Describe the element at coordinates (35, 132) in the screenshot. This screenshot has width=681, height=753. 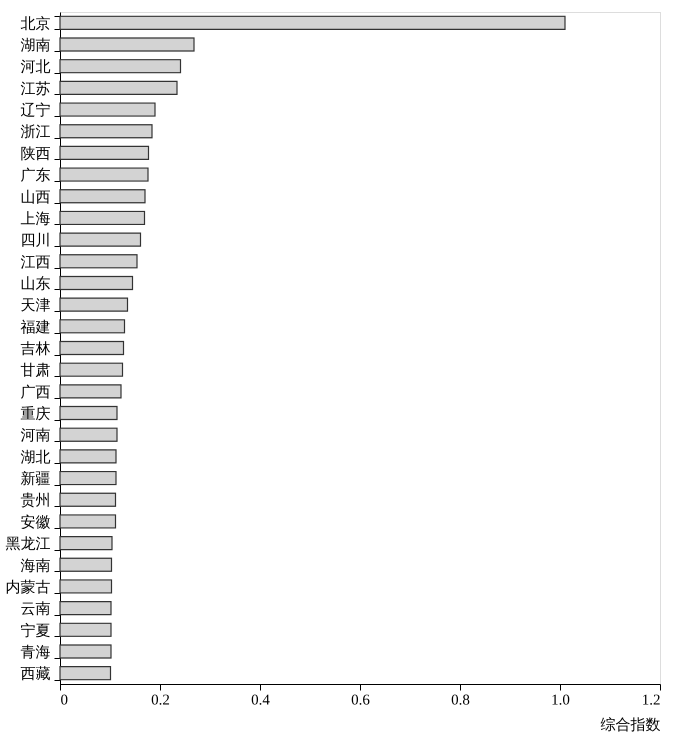
I see `y-tick-label: 浙江` at that location.